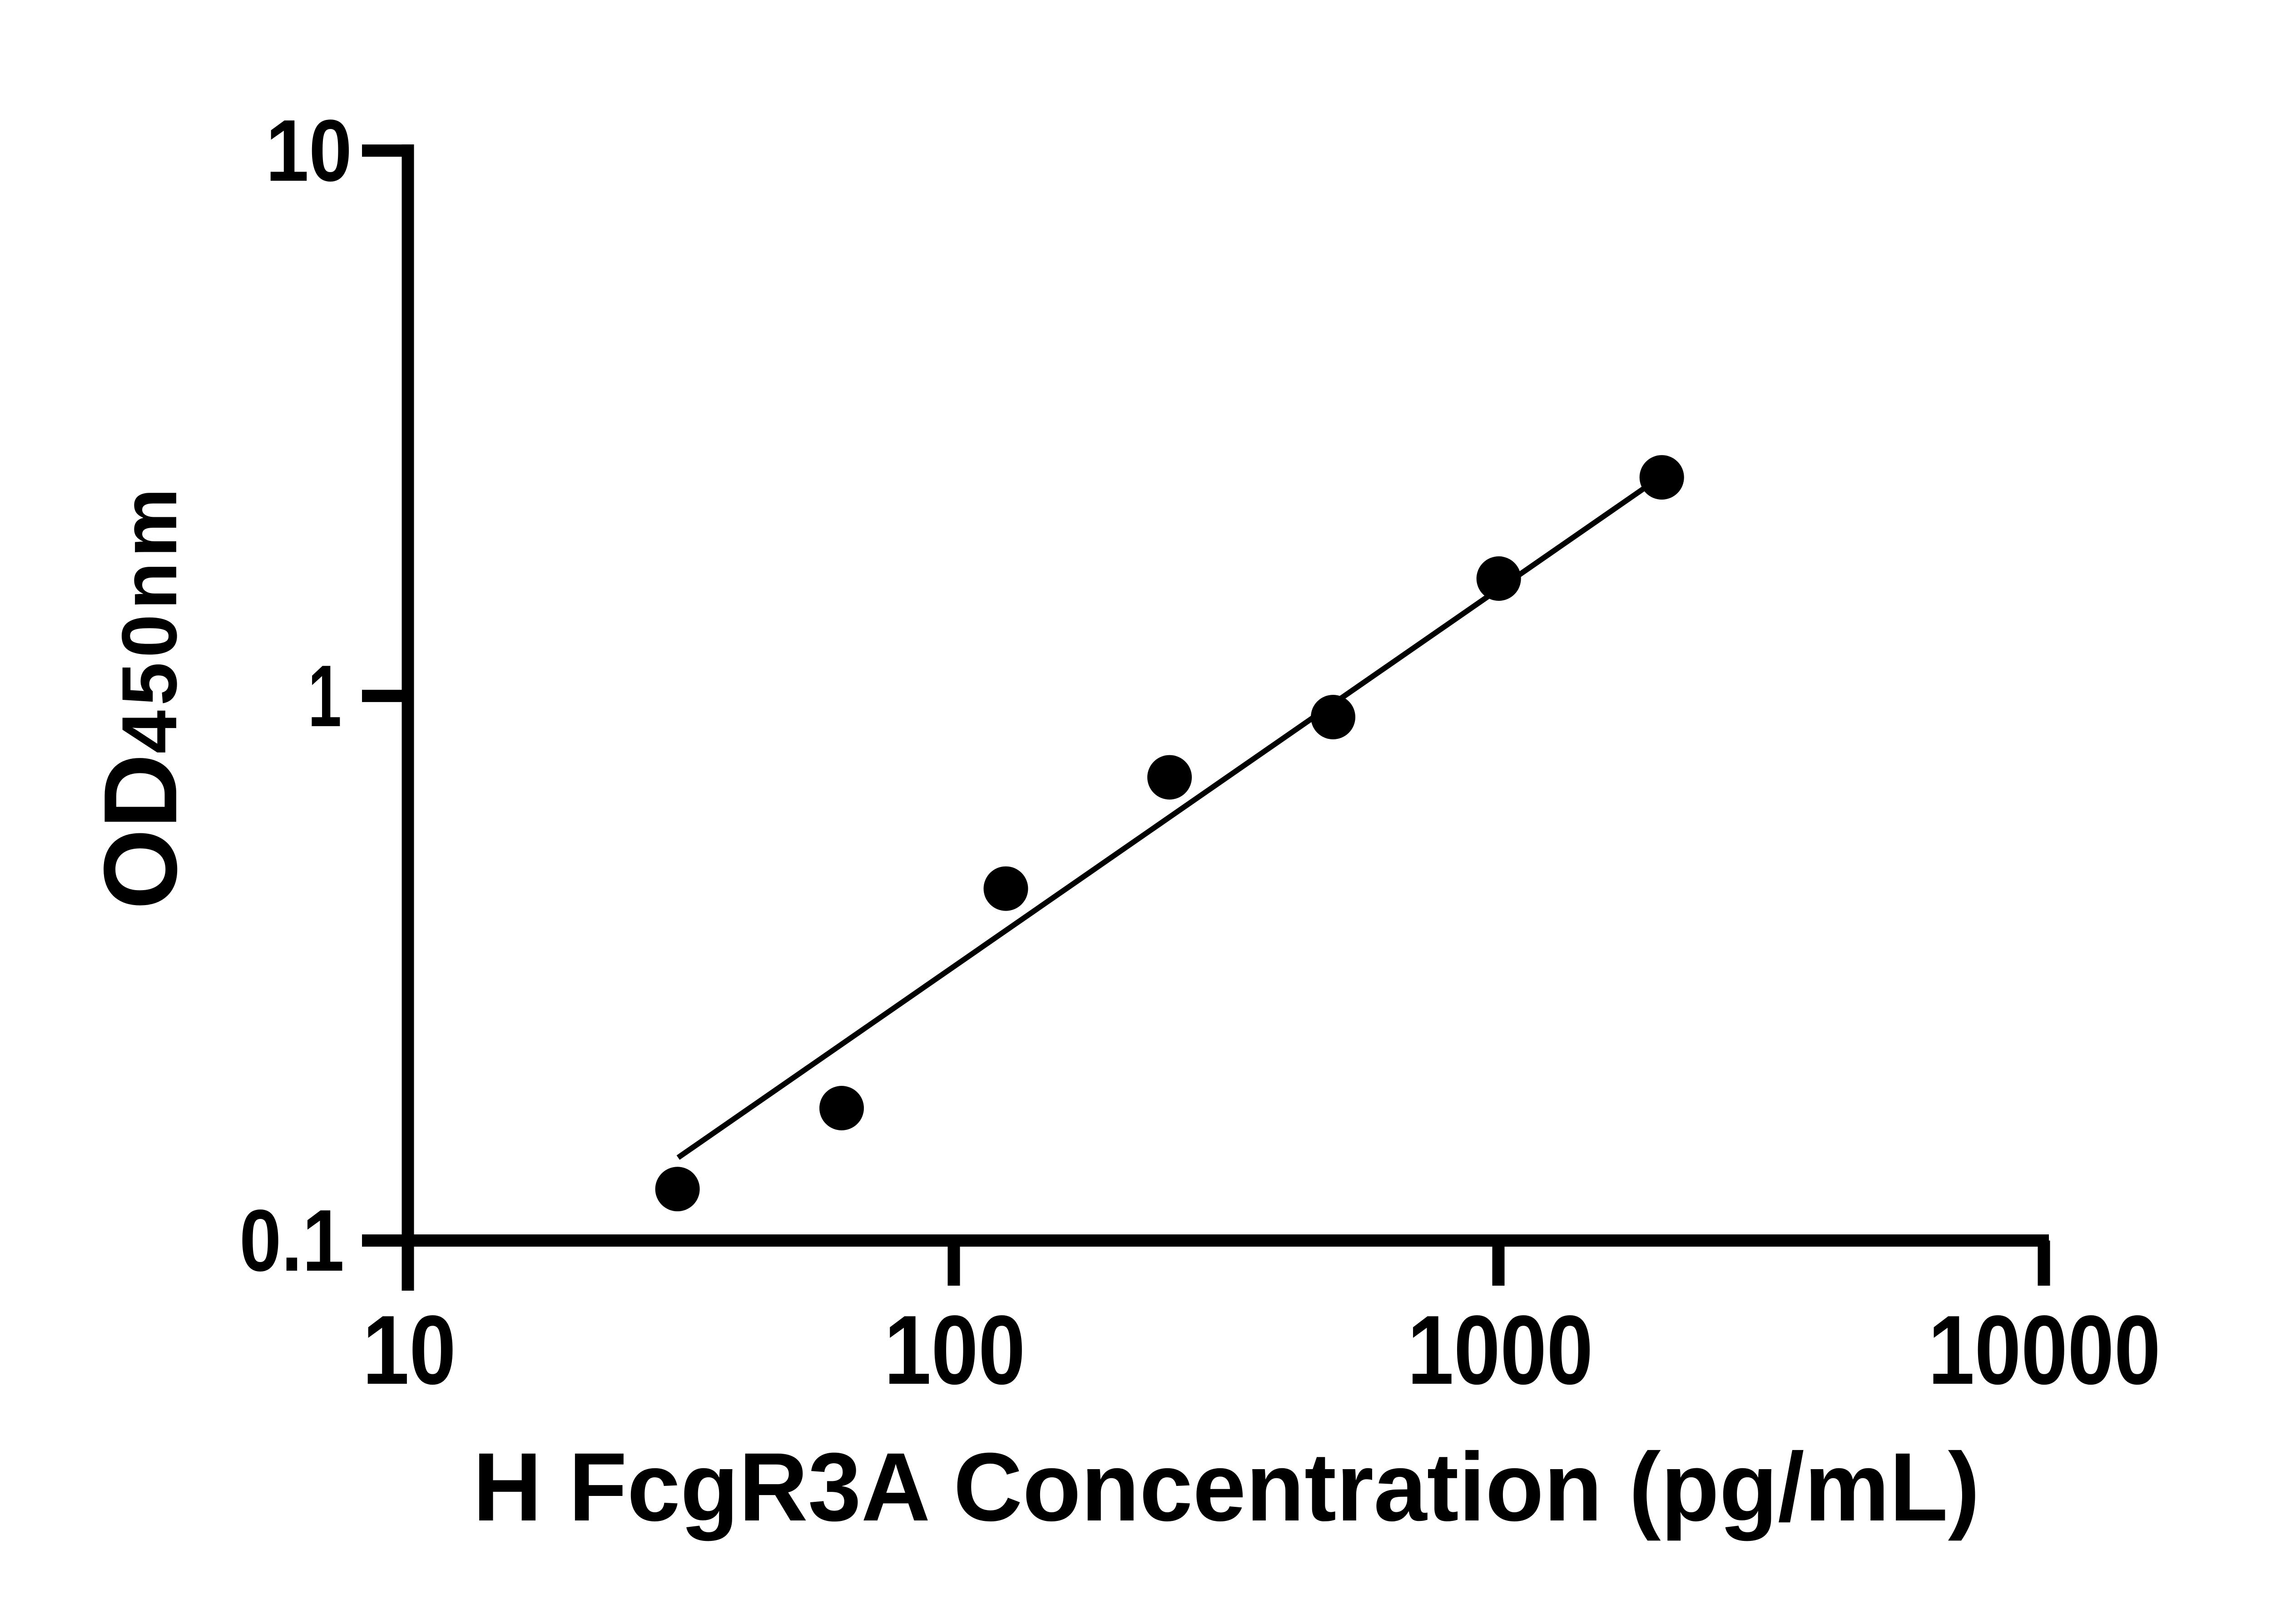  Describe the element at coordinates (955, 1350) in the screenshot. I see `svg-text: 100` at that location.